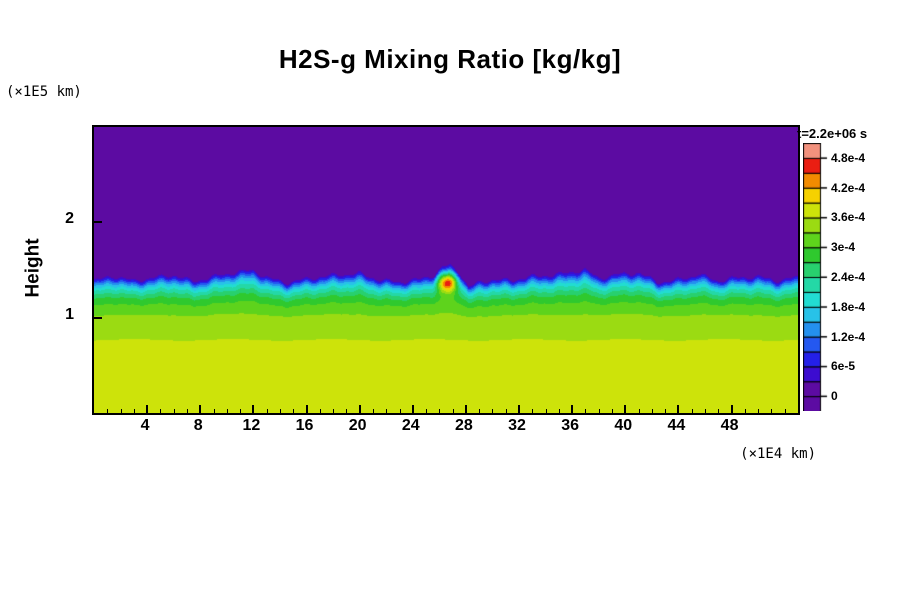 Image resolution: width=900 pixels, height=600 pixels. Describe the element at coordinates (848, 217) in the screenshot. I see `colorbar-tick-label: 3.6e-4` at that location.